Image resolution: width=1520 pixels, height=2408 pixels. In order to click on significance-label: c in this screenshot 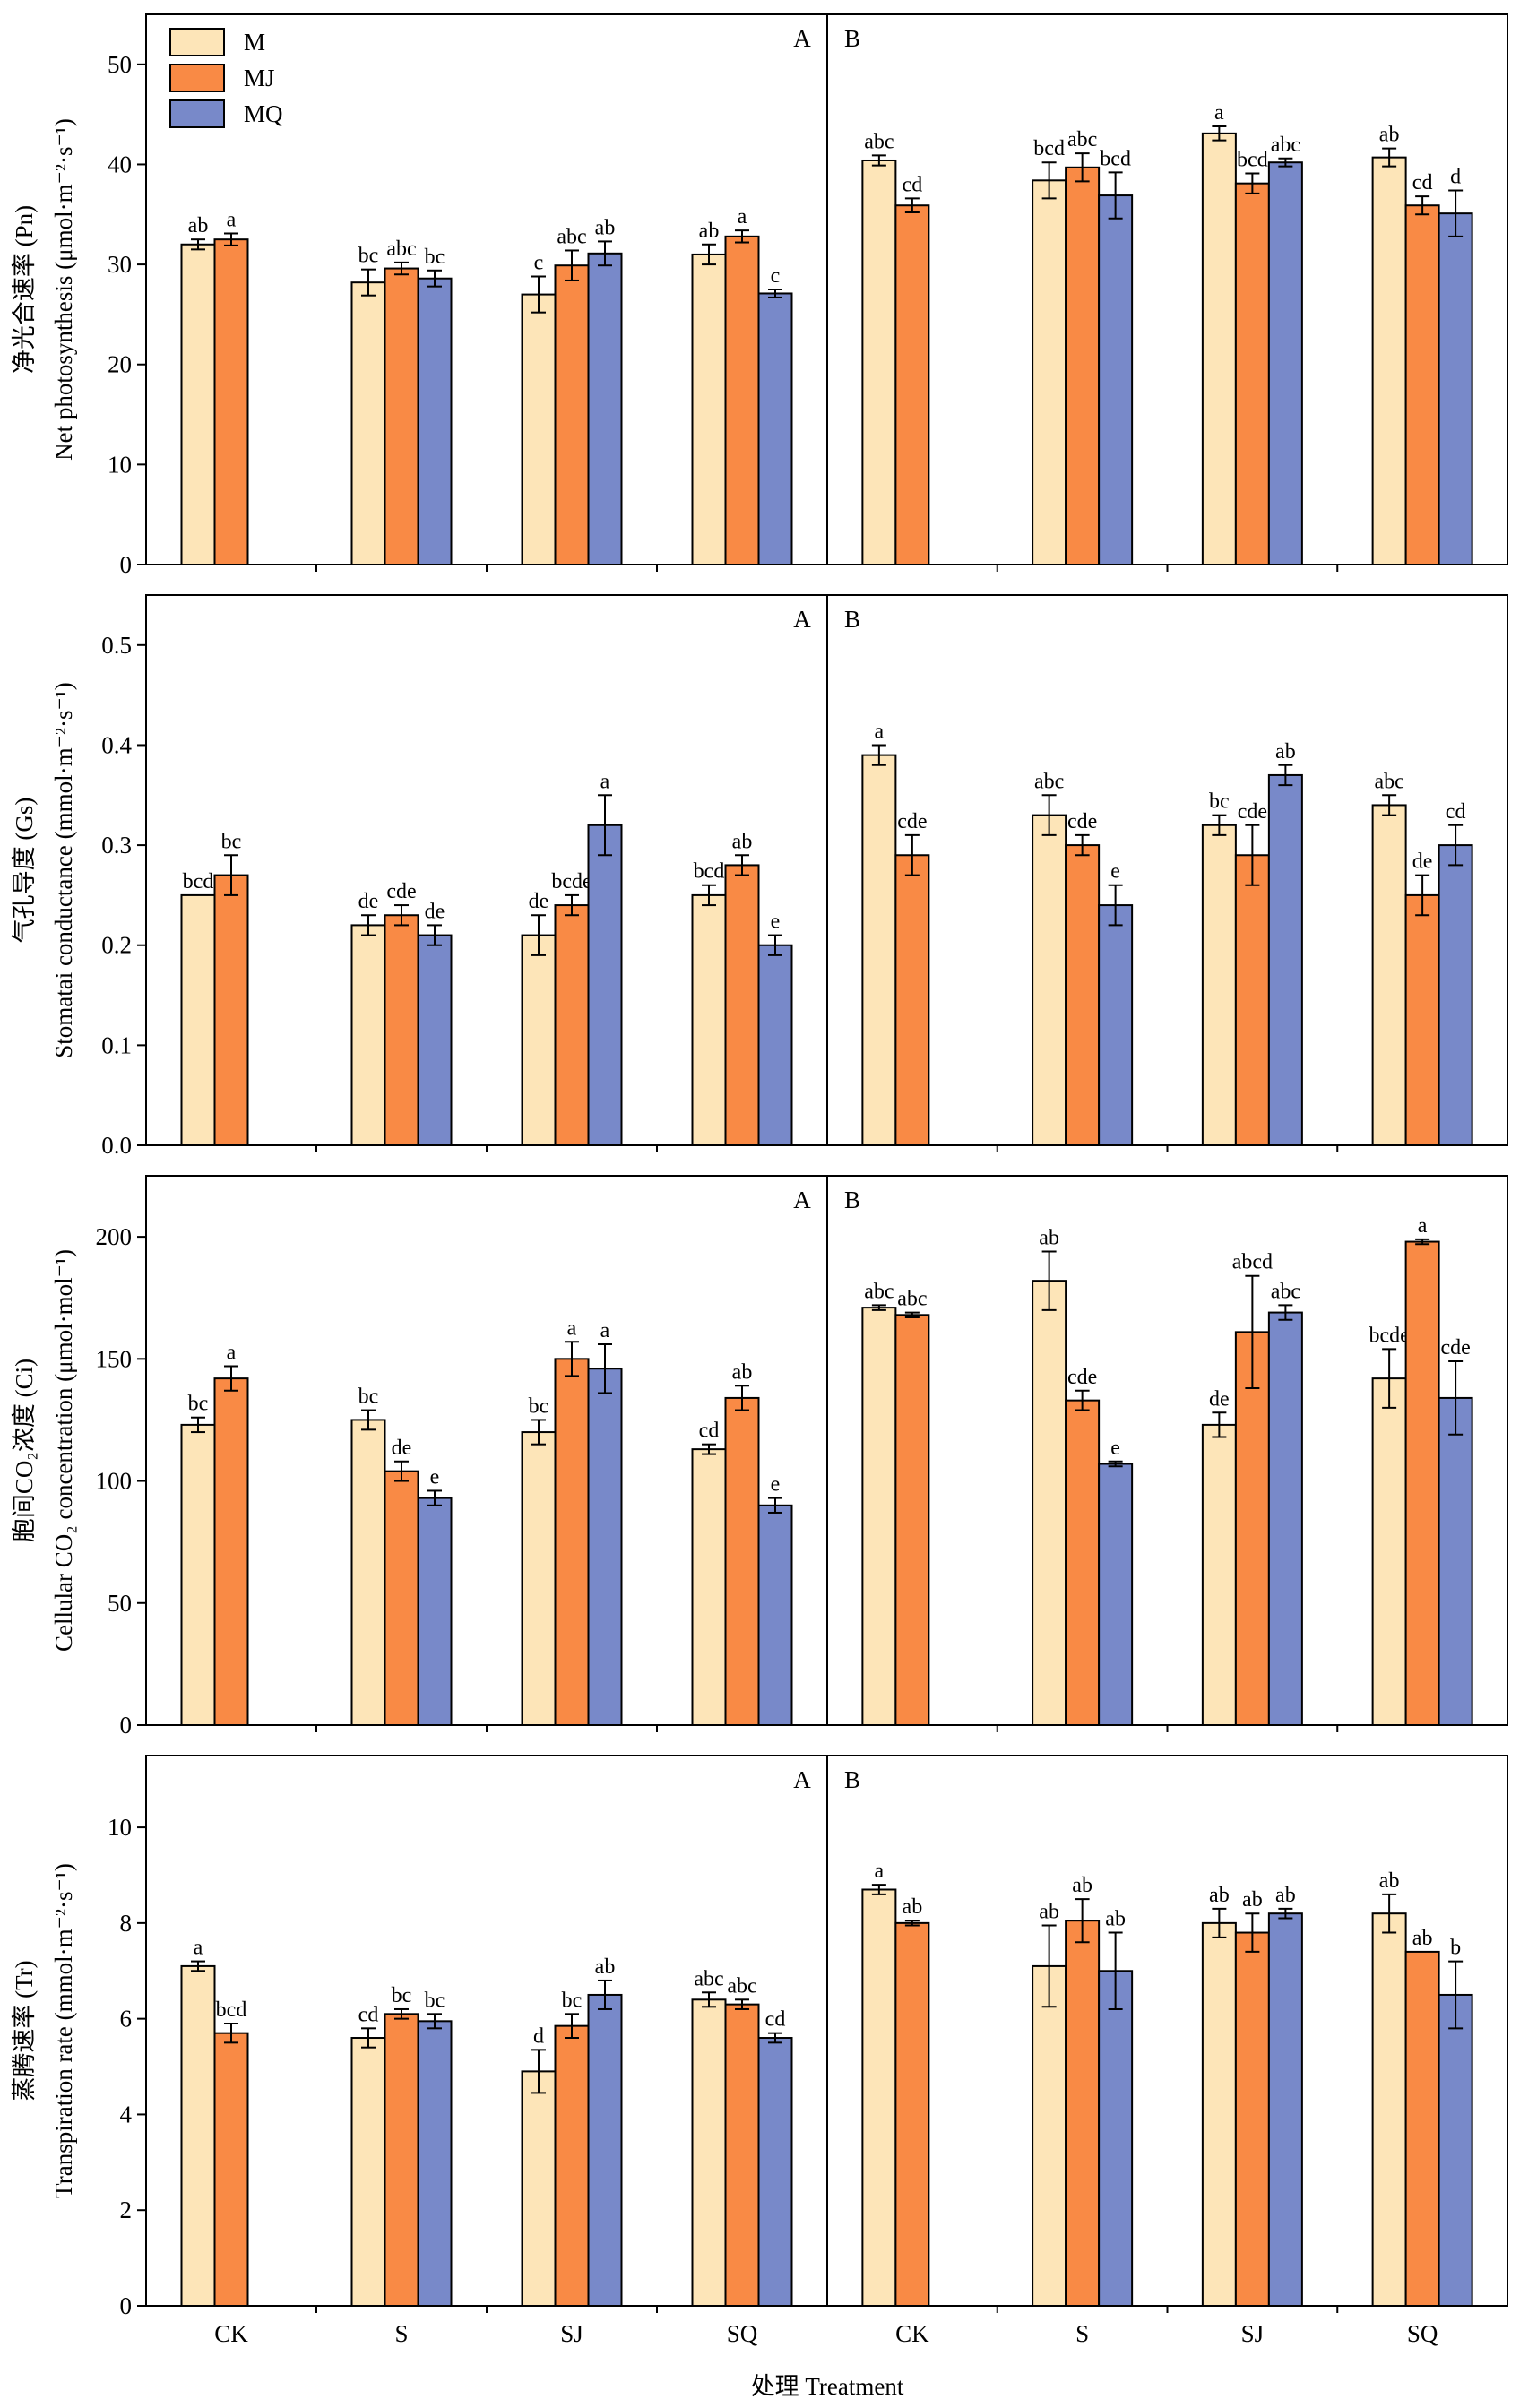, I will do `click(776, 276)`.